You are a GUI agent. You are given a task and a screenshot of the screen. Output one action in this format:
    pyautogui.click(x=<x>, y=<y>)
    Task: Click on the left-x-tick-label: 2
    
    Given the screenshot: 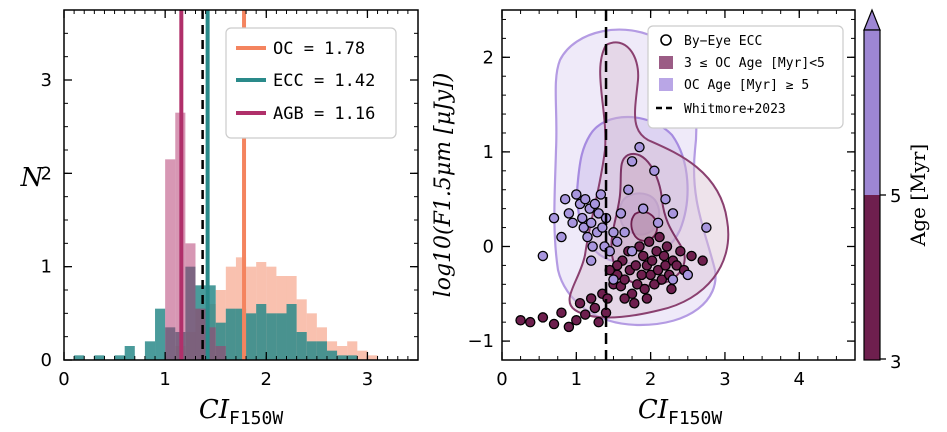 What is the action you would take?
    pyautogui.click(x=266, y=379)
    